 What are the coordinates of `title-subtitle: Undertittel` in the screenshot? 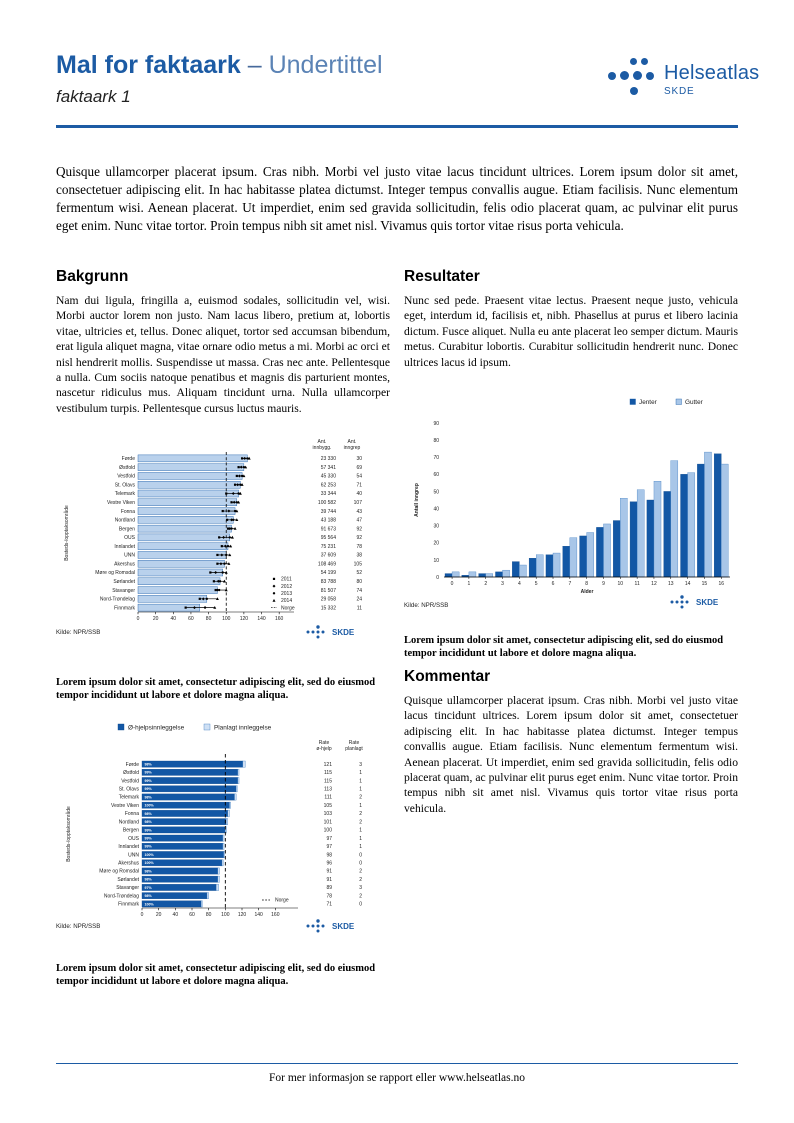 It's located at (325, 65).